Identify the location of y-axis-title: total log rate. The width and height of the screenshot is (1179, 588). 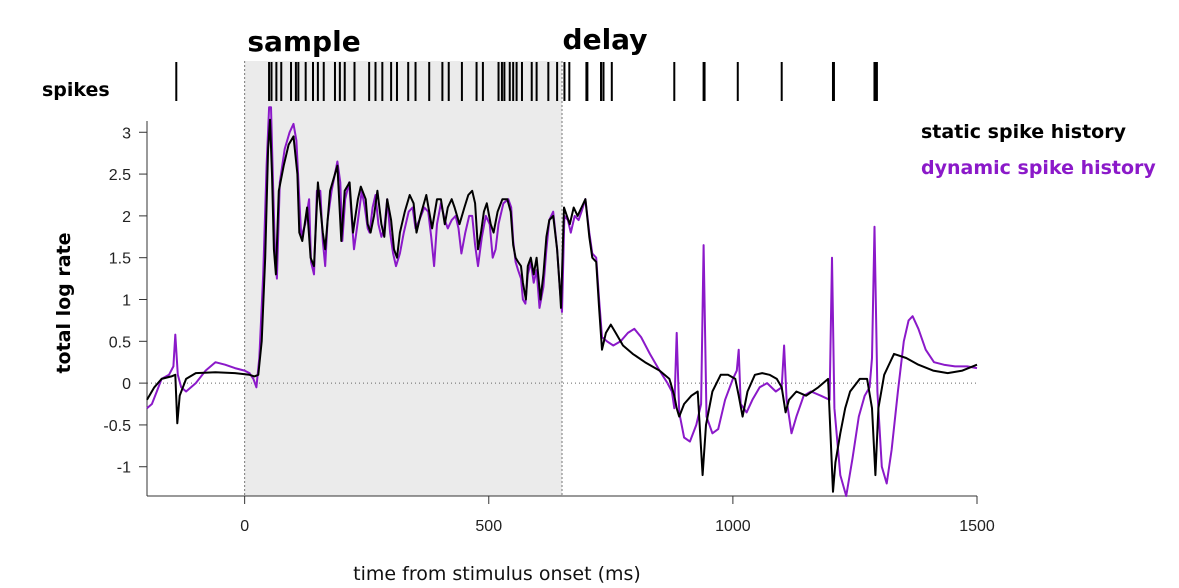
(64, 302).